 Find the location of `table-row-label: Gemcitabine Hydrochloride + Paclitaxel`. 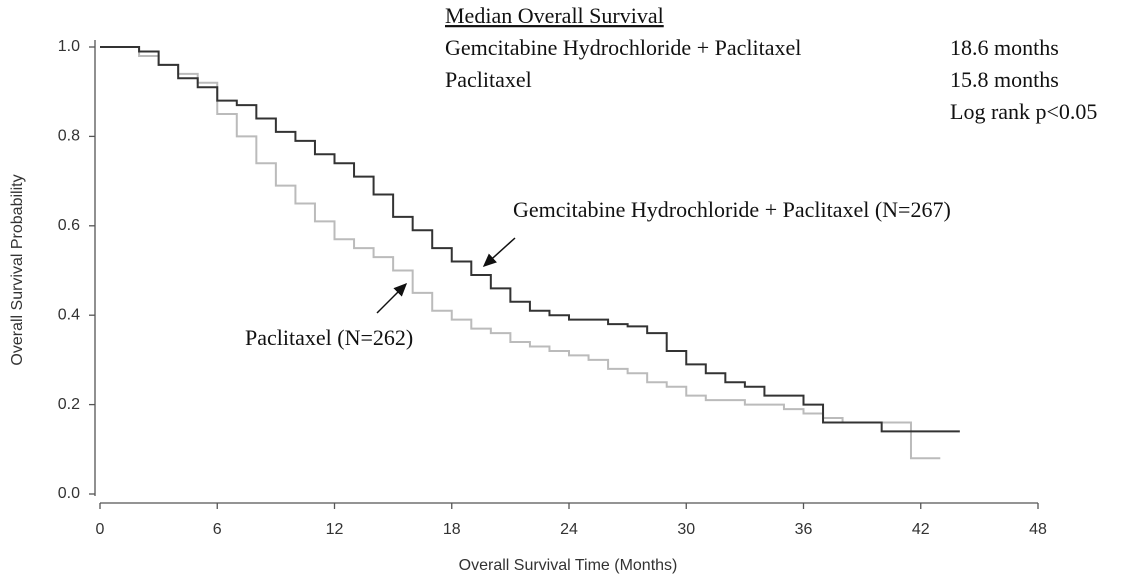

table-row-label: Gemcitabine Hydrochloride + Paclitaxel is located at coordinates (623, 47).